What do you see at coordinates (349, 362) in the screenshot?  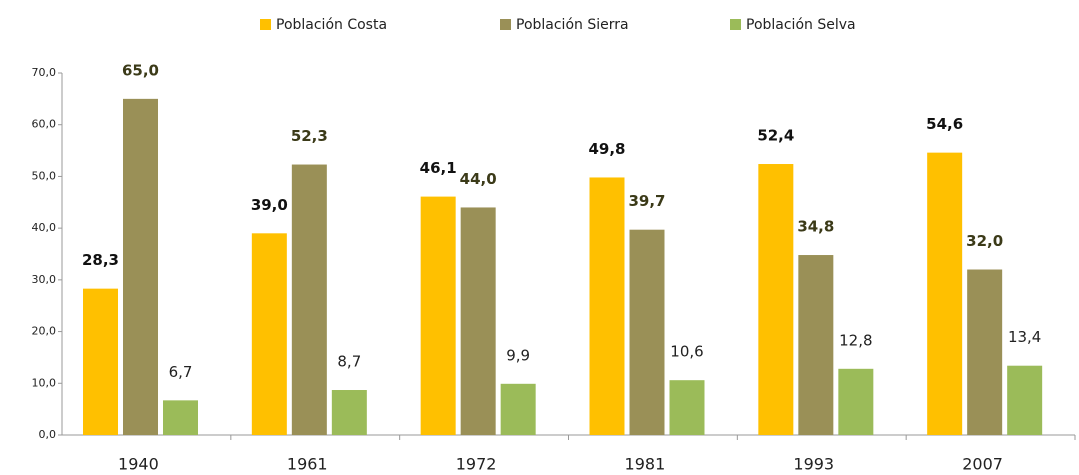 I see `data-label: 8,7` at bounding box center [349, 362].